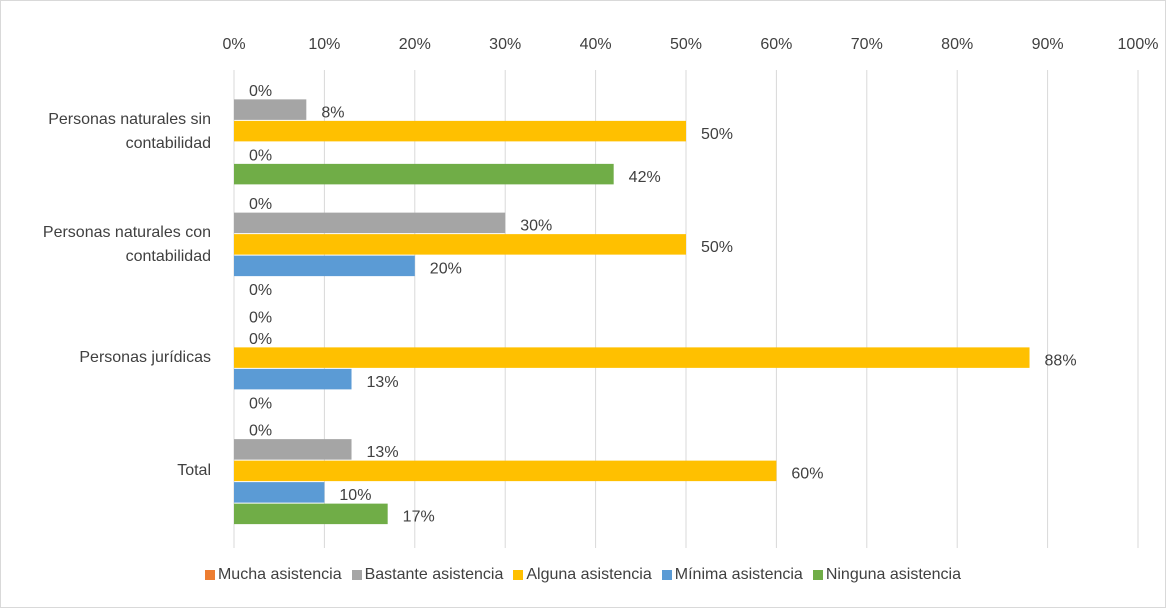  Describe the element at coordinates (867, 44) in the screenshot. I see `x-tick-label: 70%` at that location.